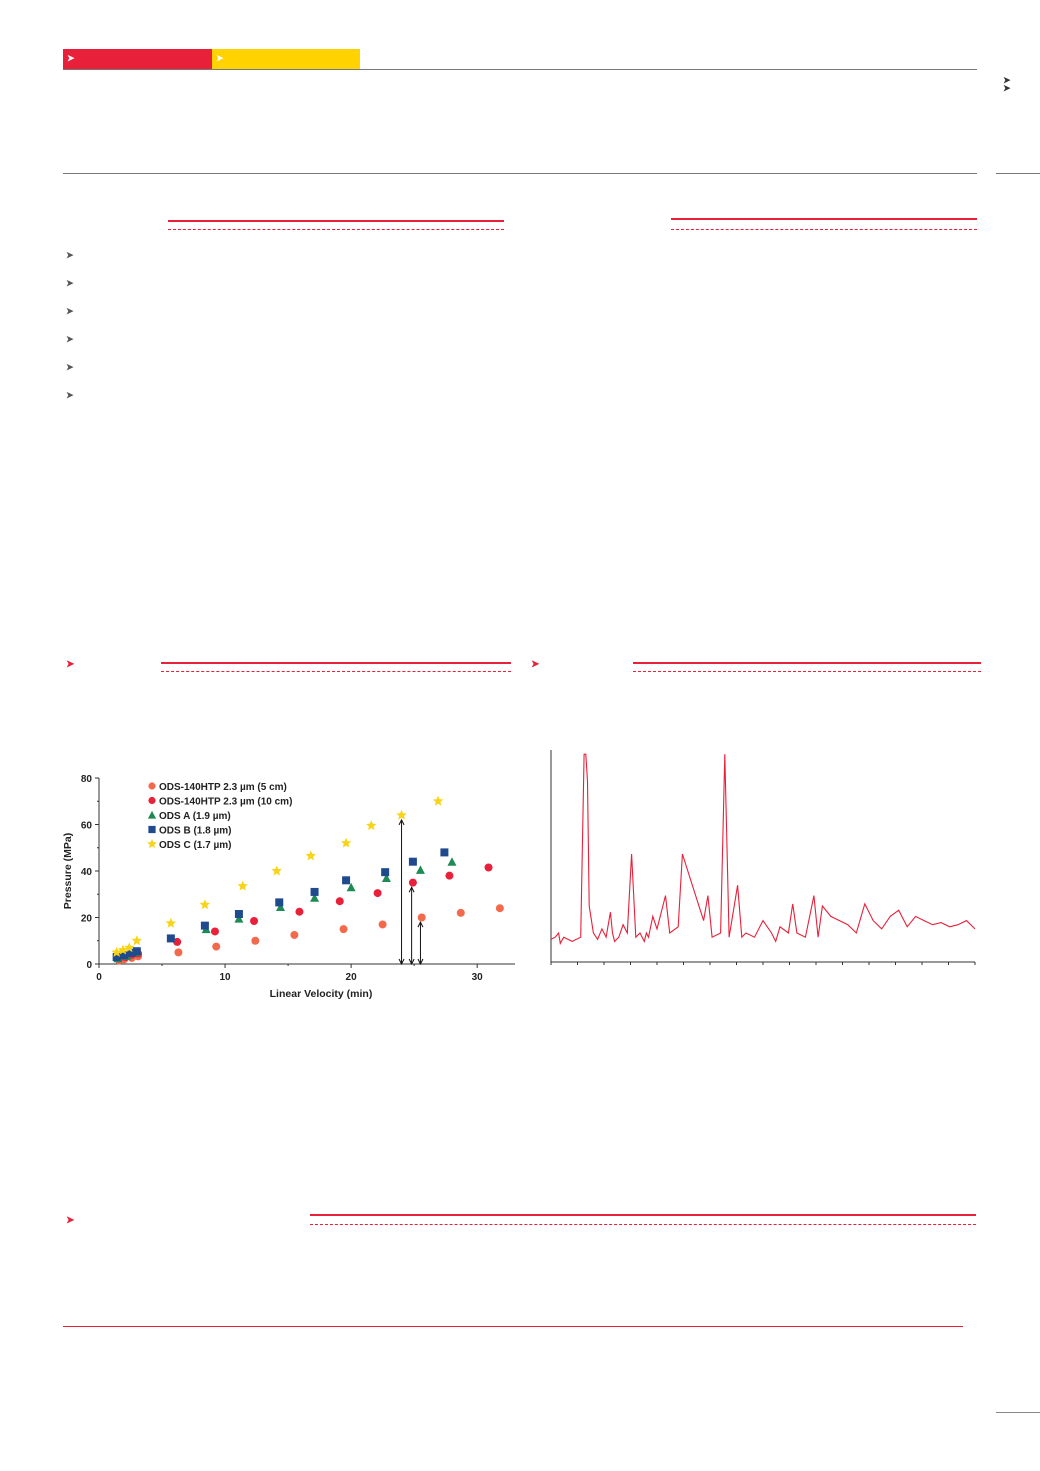 The height and width of the screenshot is (1471, 1040). What do you see at coordinates (87, 919) in the screenshot?
I see `y-tick-label: 20` at bounding box center [87, 919].